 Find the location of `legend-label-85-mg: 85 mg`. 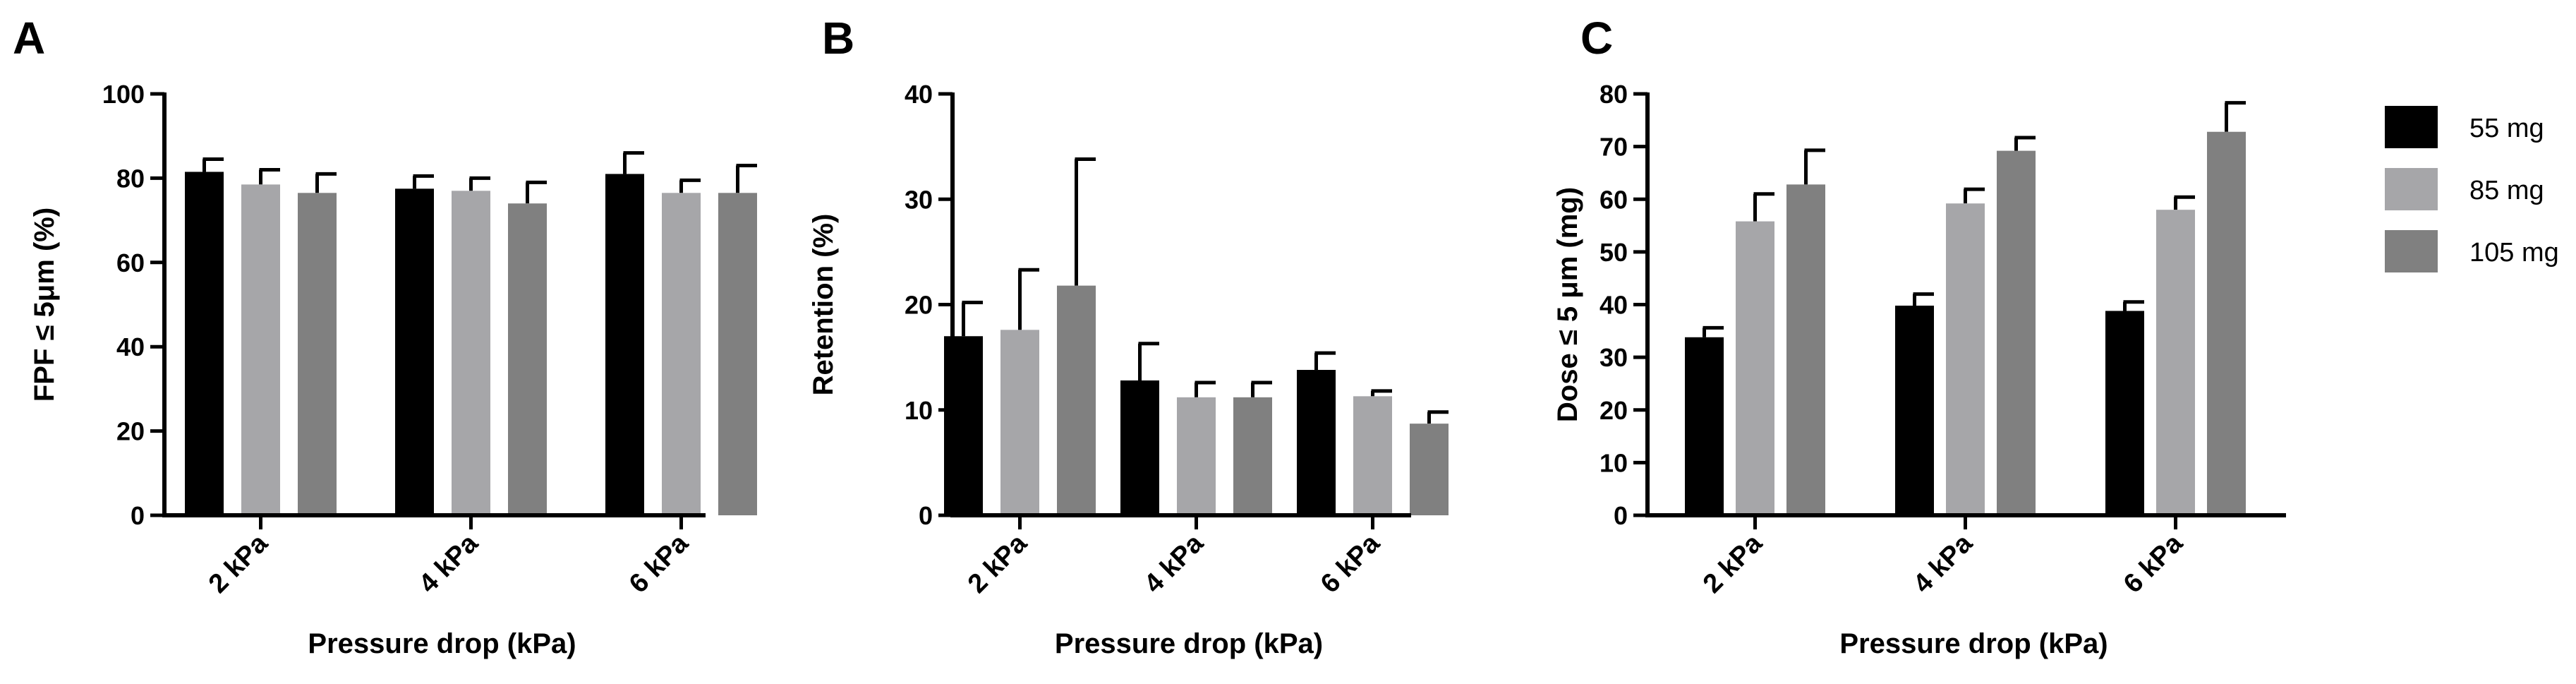

legend-label-85-mg: 85 mg is located at coordinates (2507, 190).